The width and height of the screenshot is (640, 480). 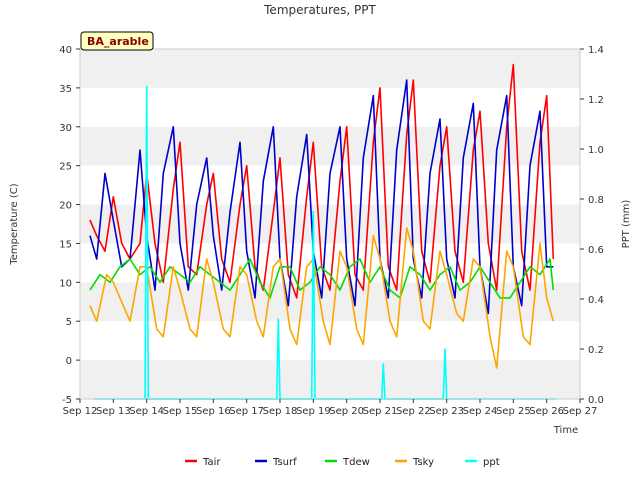 What do you see at coordinates (380, 411) in the screenshot?
I see `x-tick-label: Sep 21` at bounding box center [380, 411].